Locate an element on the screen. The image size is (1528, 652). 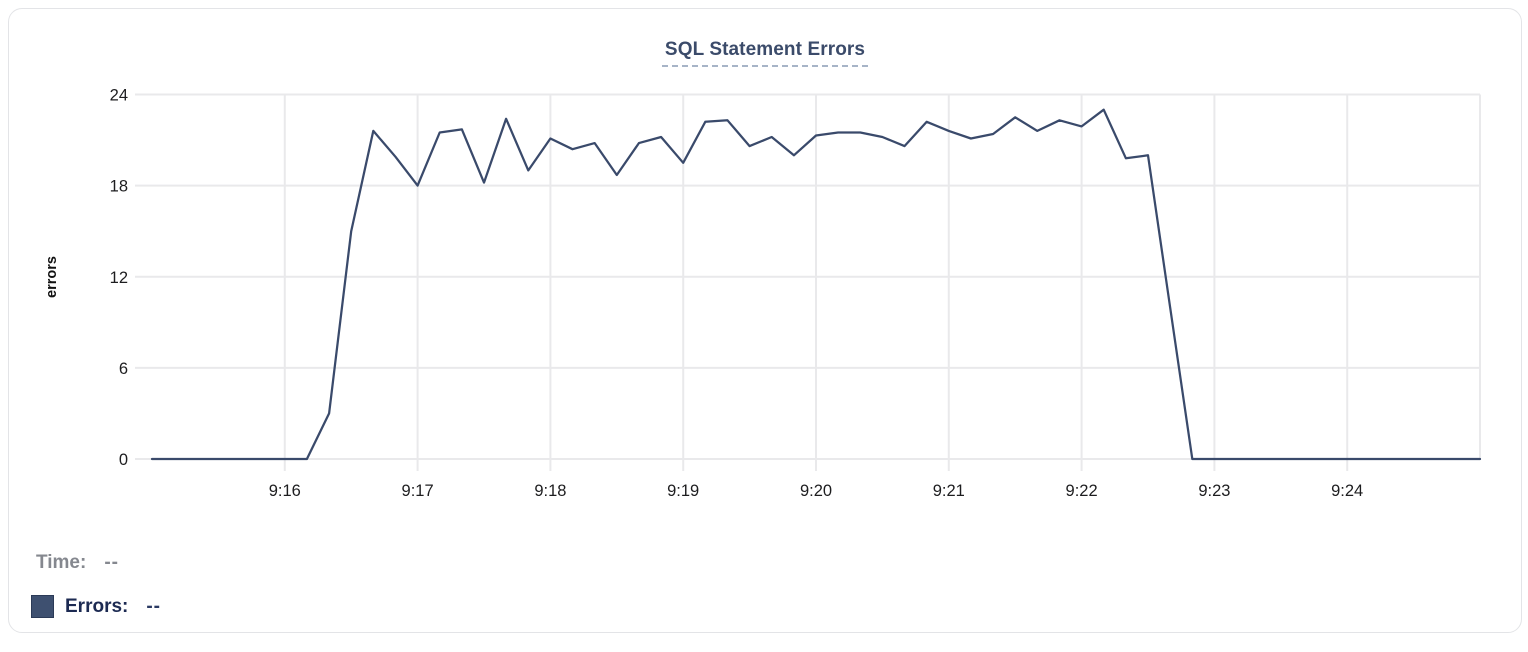
errors-series-swatch is located at coordinates (42, 606).